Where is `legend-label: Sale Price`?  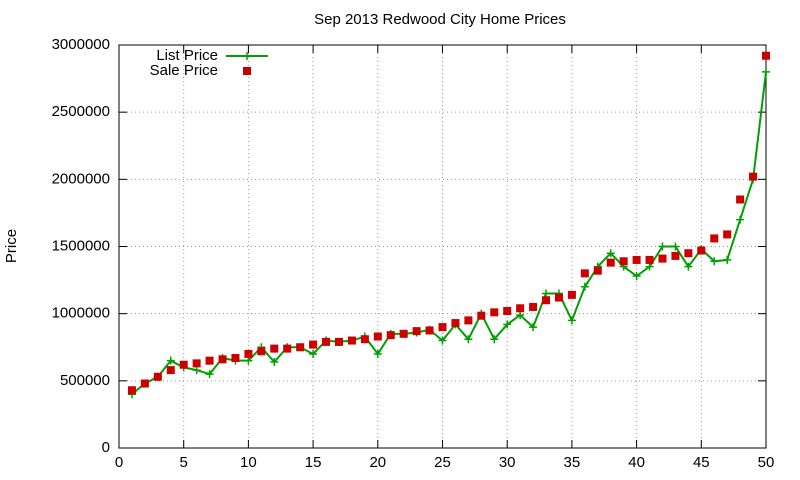 legend-label: Sale Price is located at coordinates (184, 70).